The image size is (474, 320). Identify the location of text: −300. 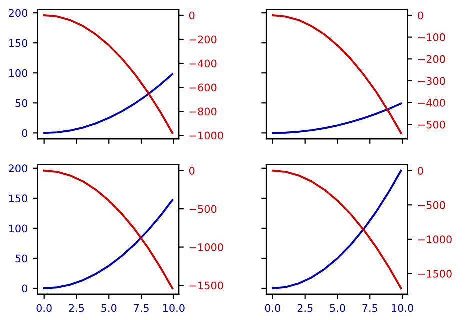
(432, 81).